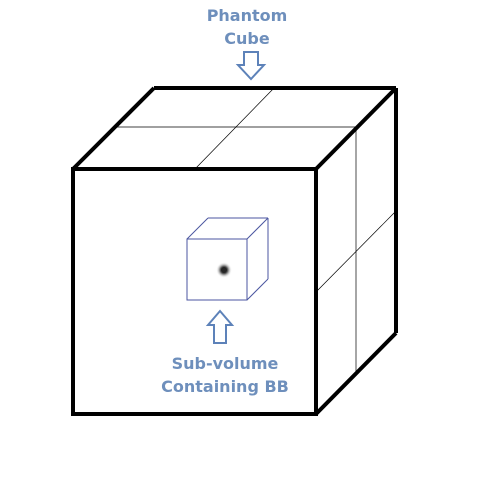 This screenshot has width=480, height=485. Describe the element at coordinates (224, 270) in the screenshot. I see `bb-marker-core` at that location.